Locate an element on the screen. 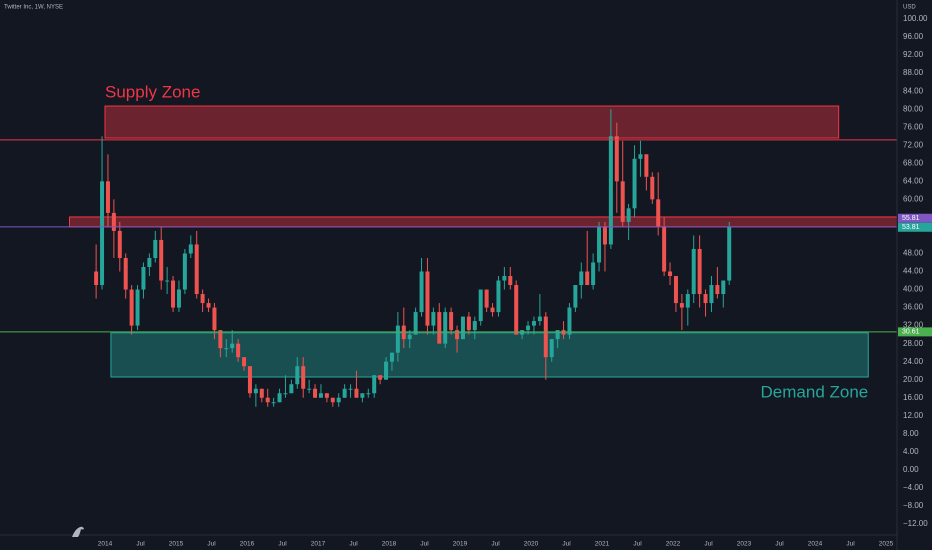 Image resolution: width=932 pixels, height=550 pixels. y-tick-label: 0.00 is located at coordinates (911, 469).